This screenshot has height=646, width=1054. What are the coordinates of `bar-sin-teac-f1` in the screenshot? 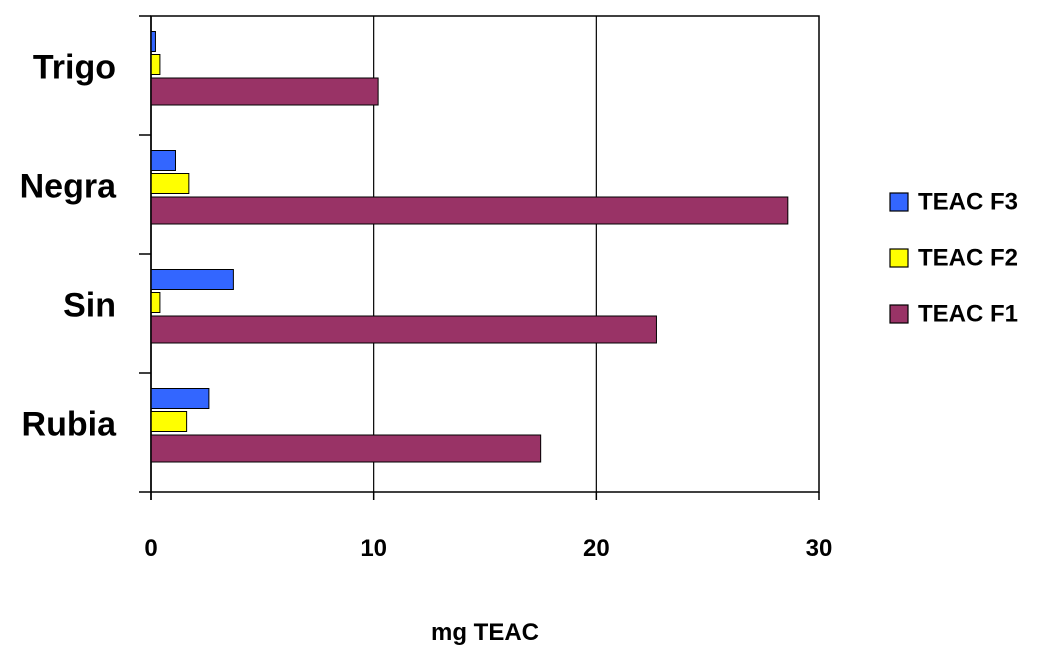 It's located at (403, 329).